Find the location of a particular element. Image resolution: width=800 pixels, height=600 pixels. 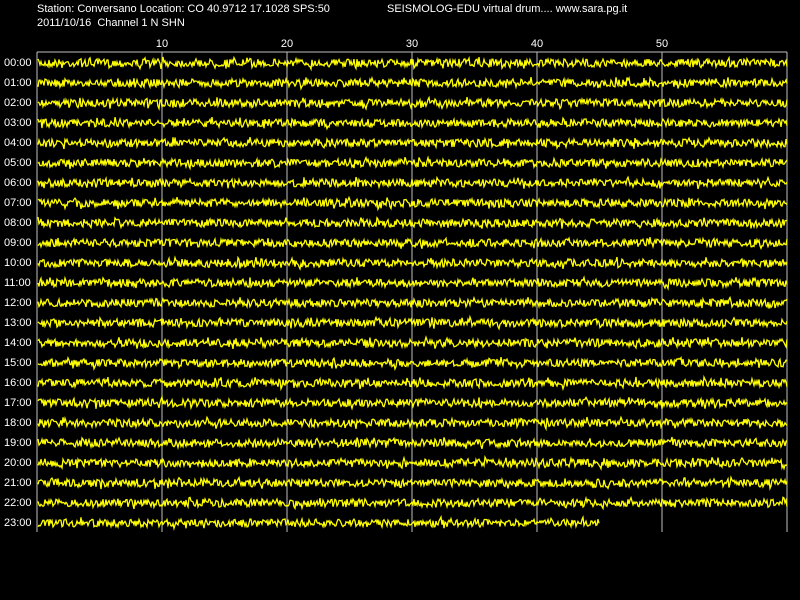

chart-caption: 2011/10/16 Channel 1 N SHN is located at coordinates (111, 23).